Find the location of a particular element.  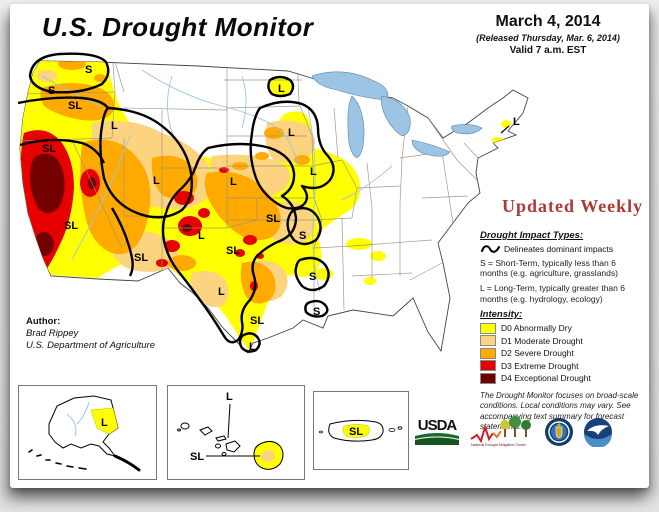

intensity-swatch-d0 is located at coordinates (488, 328).